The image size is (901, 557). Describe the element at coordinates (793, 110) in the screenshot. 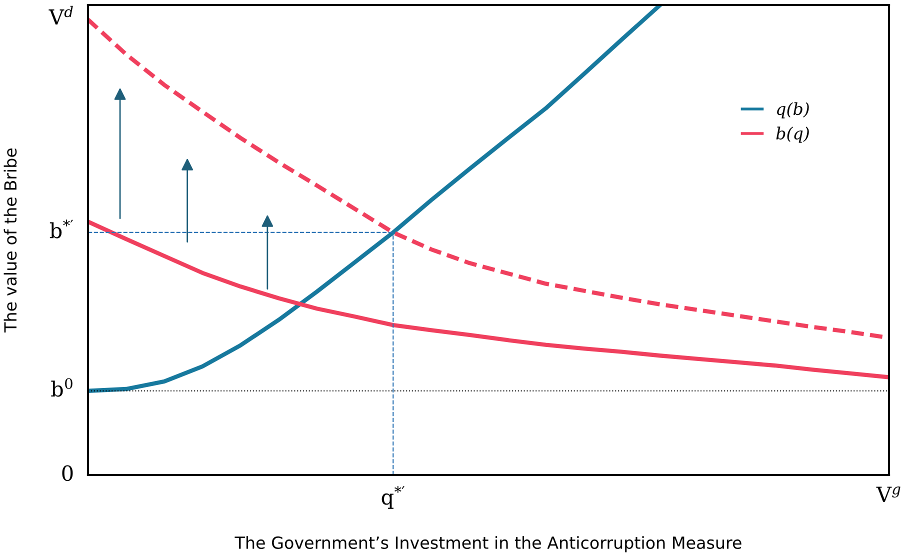

I see `legend-label: q(b)` at that location.